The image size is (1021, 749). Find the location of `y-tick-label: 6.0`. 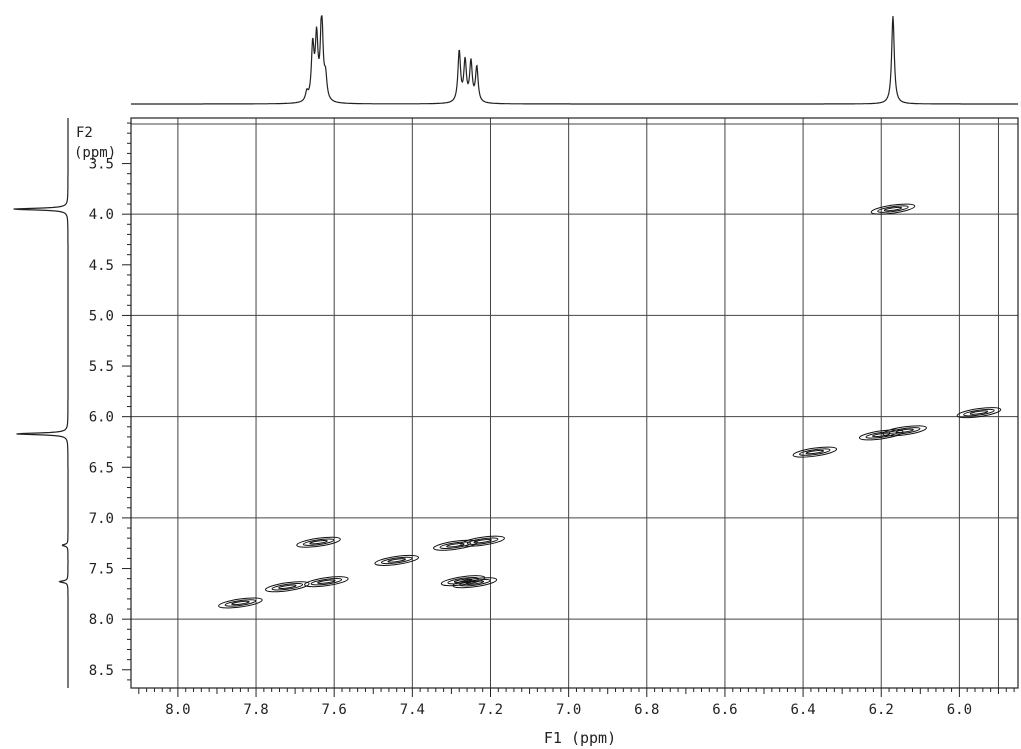

y-tick-label: 6.0 is located at coordinates (101, 418).